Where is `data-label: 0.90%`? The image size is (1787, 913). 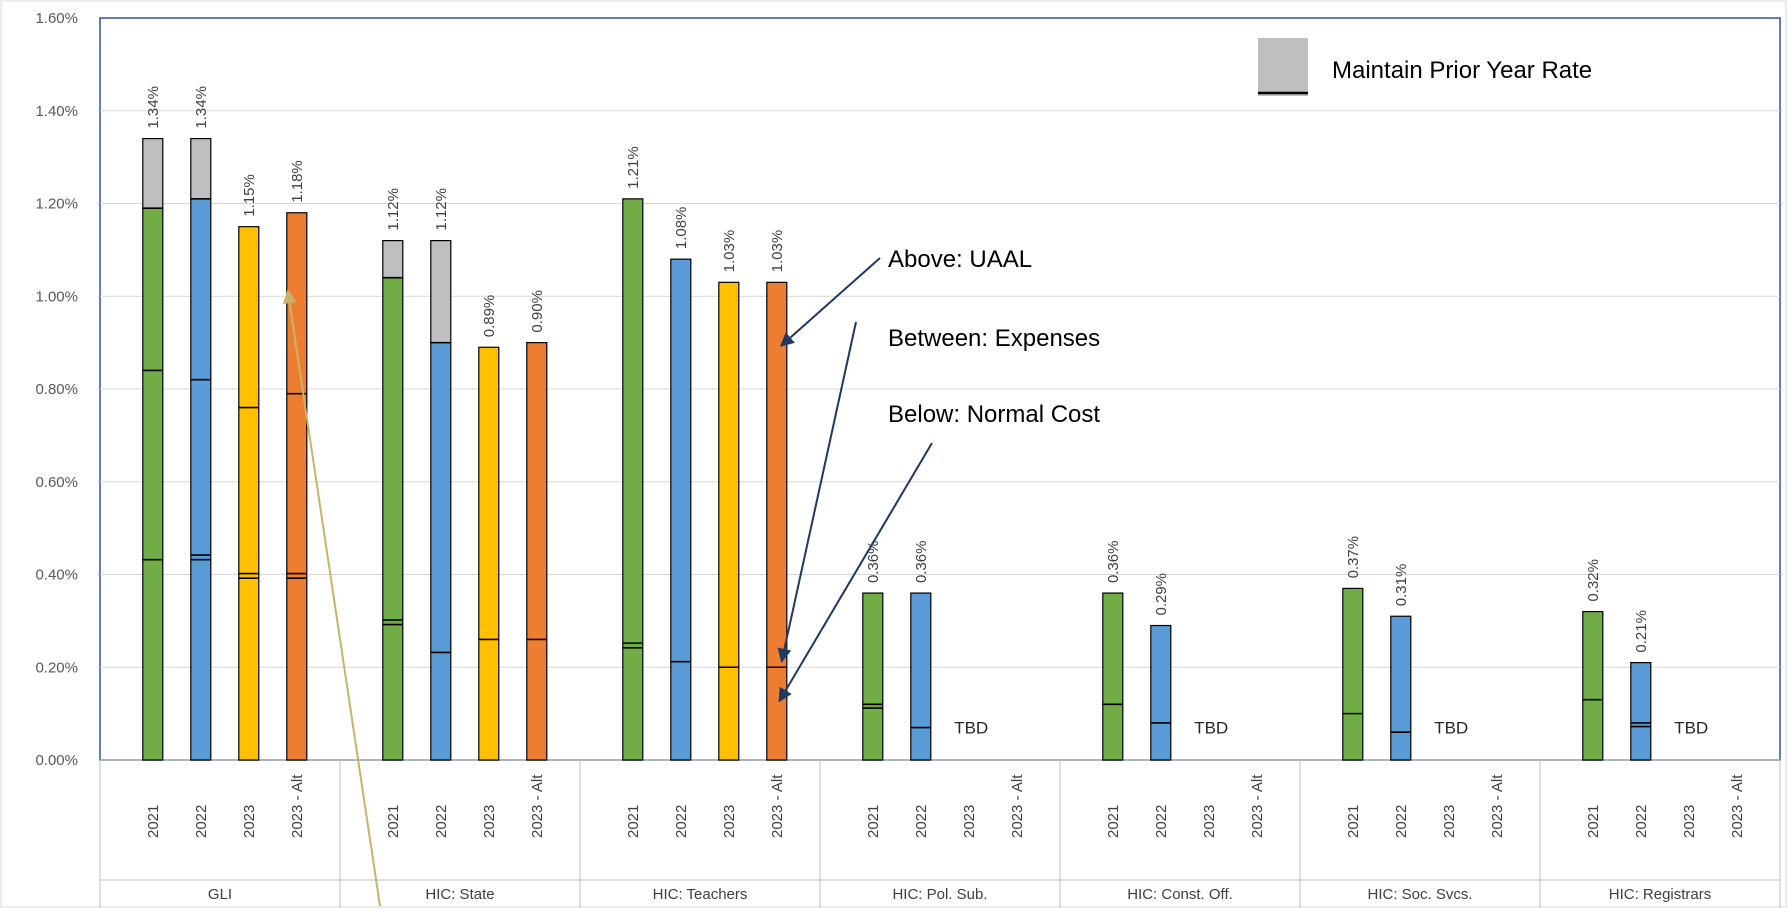
data-label: 0.90% is located at coordinates (537, 311).